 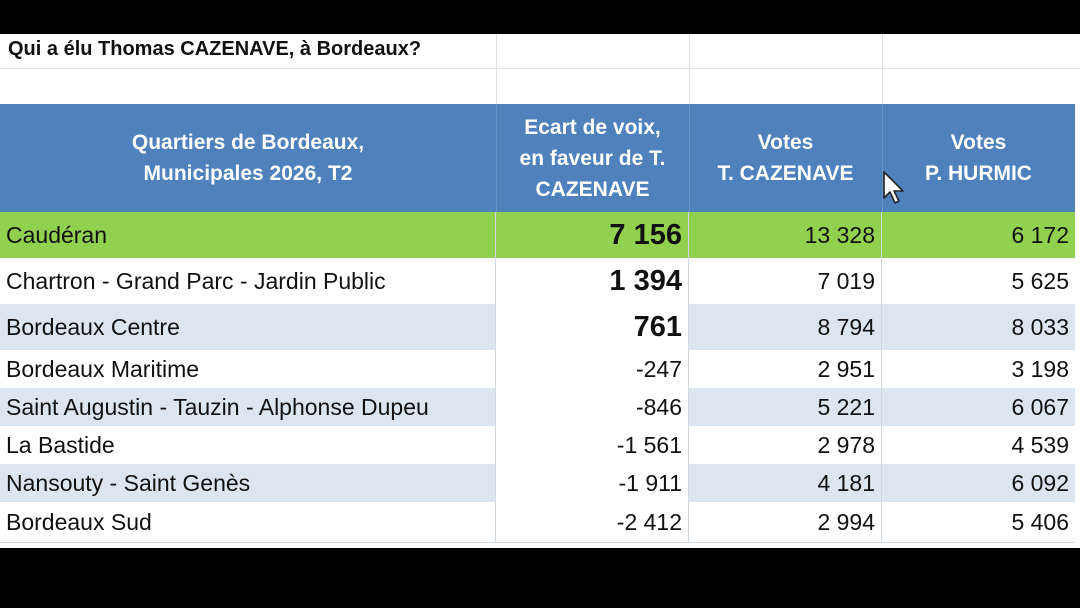 I want to click on cell-votes-hurmic: 6 092, so click(x=1040, y=482).